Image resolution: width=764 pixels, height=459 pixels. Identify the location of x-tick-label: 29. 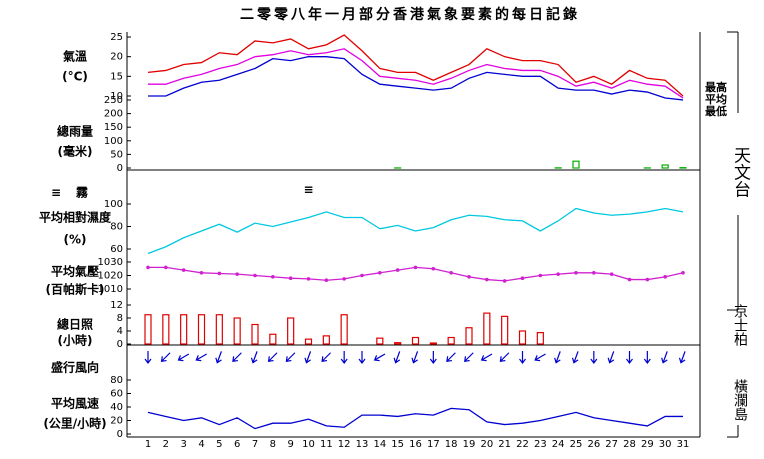
(647, 444).